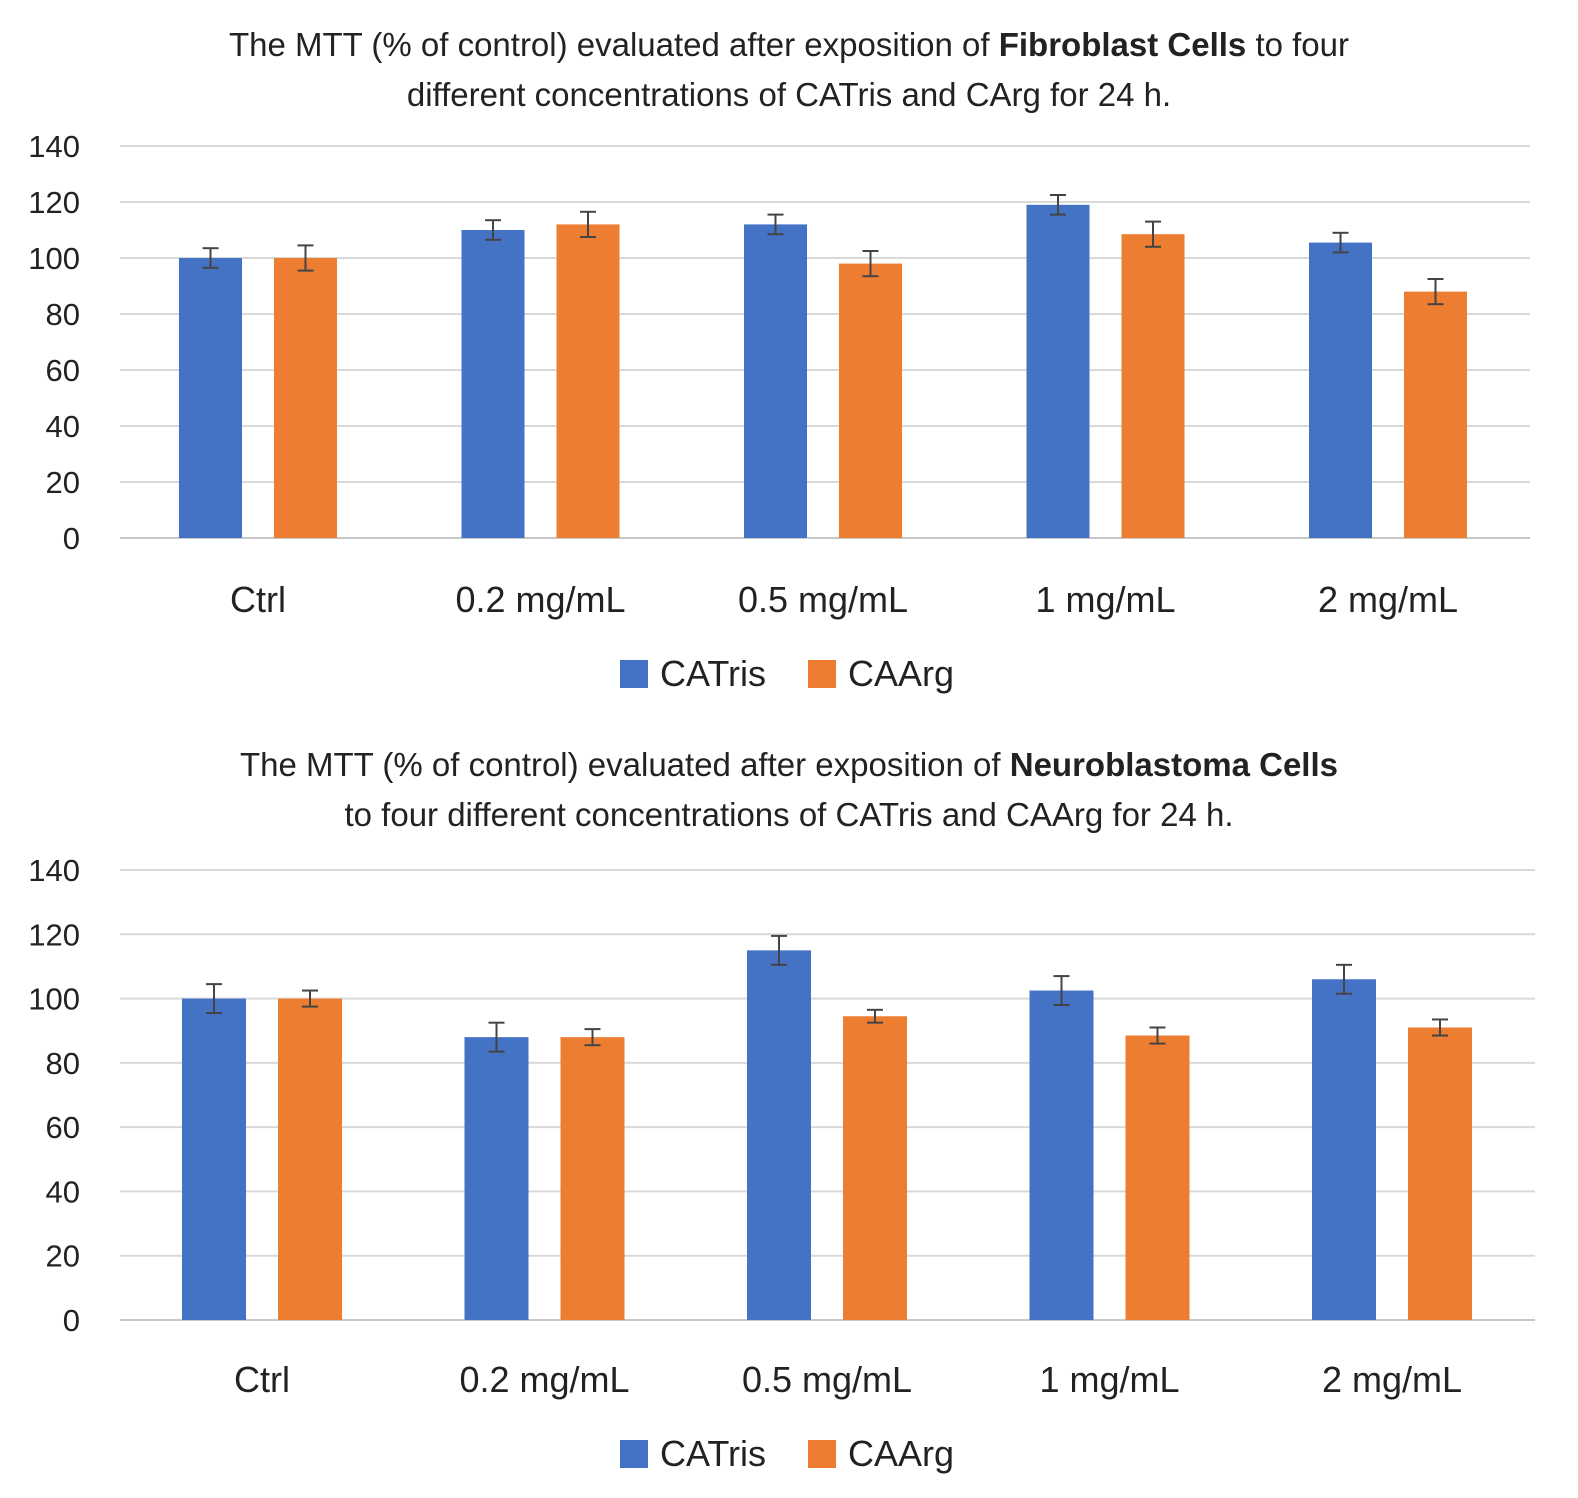 The width and height of the screenshot is (1578, 1498). What do you see at coordinates (1173, 764) in the screenshot?
I see `title-bold: Neuroblastoma Cells` at bounding box center [1173, 764].